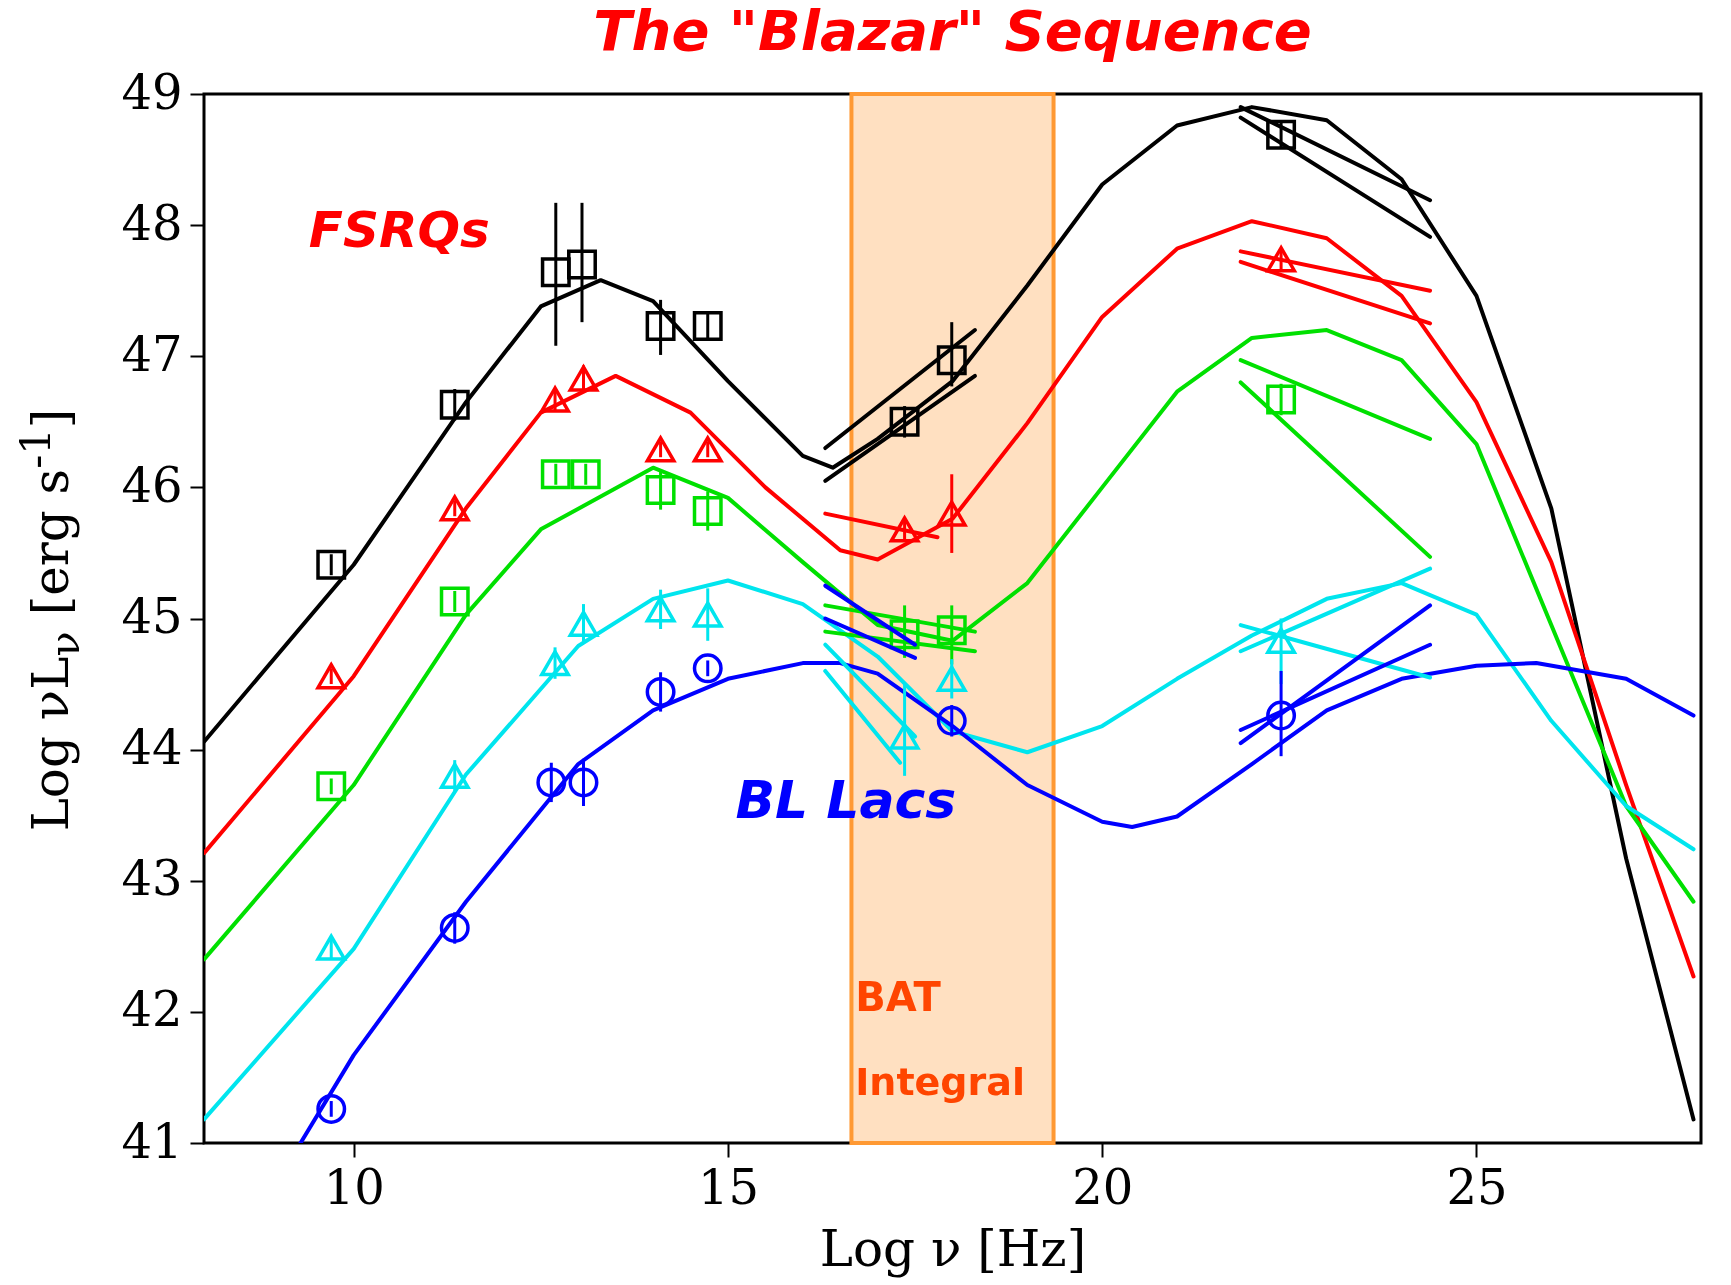 This screenshot has height=1285, width=1731. I want to click on y-tick-label: 46, so click(152, 484).